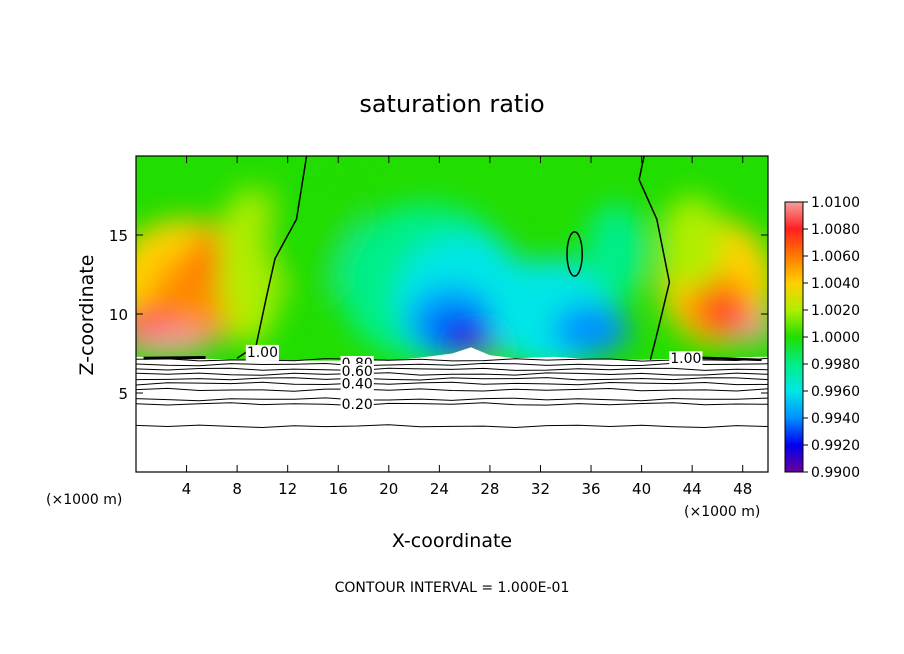 This screenshot has width=904, height=654. Describe the element at coordinates (452, 541) in the screenshot. I see `x-axis-label: X-coordinate` at that location.